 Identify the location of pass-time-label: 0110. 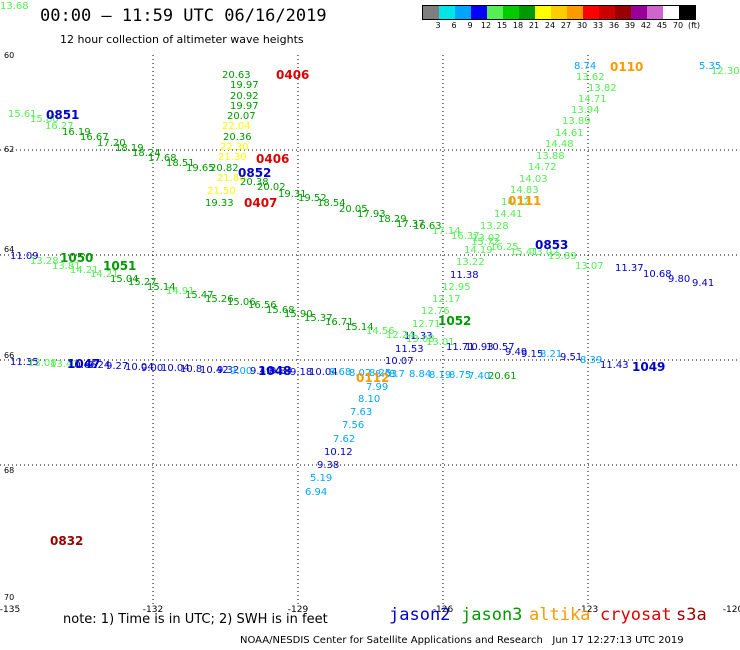
(626, 67).